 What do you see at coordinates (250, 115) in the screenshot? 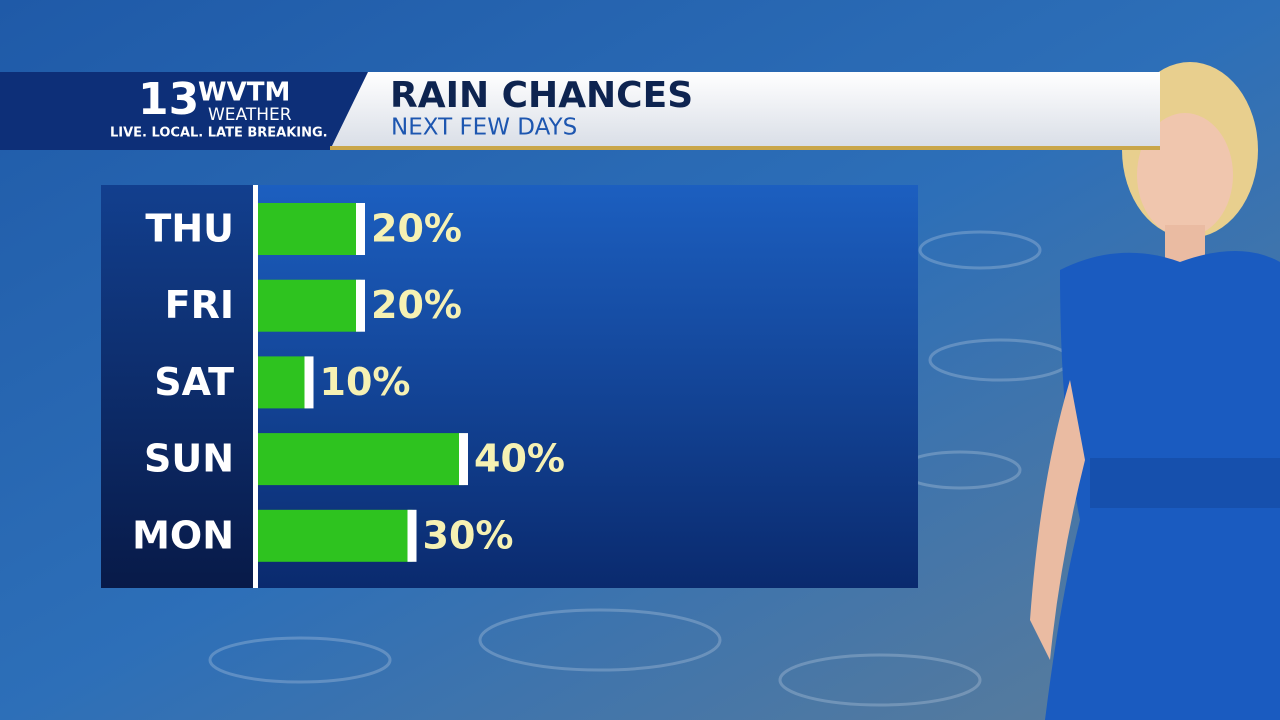
I see `logo-brand: WEATHER` at bounding box center [250, 115].